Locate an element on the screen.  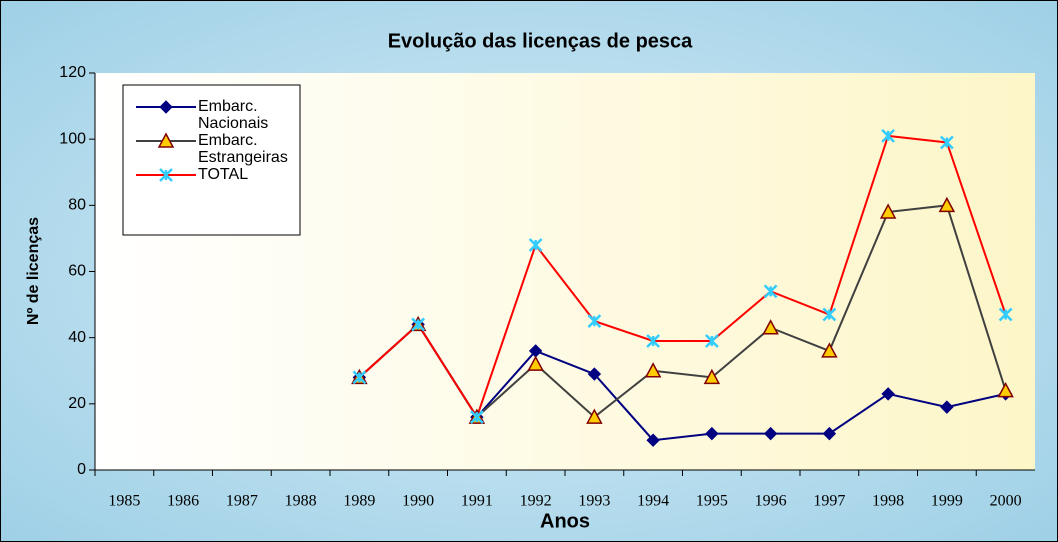
x-tick-label: 1991 is located at coordinates (477, 501).